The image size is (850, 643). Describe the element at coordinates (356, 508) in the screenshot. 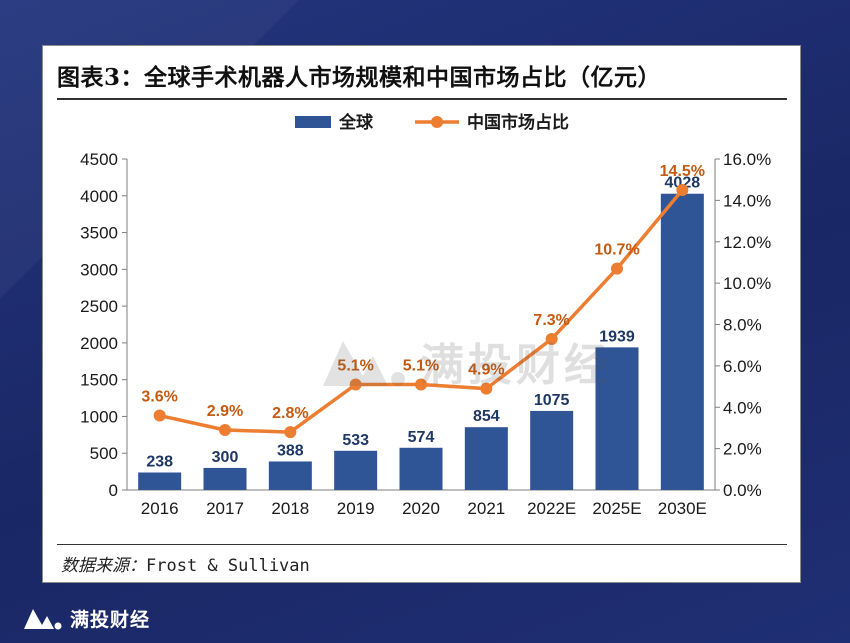

I see `x-tick-label: 2019` at that location.